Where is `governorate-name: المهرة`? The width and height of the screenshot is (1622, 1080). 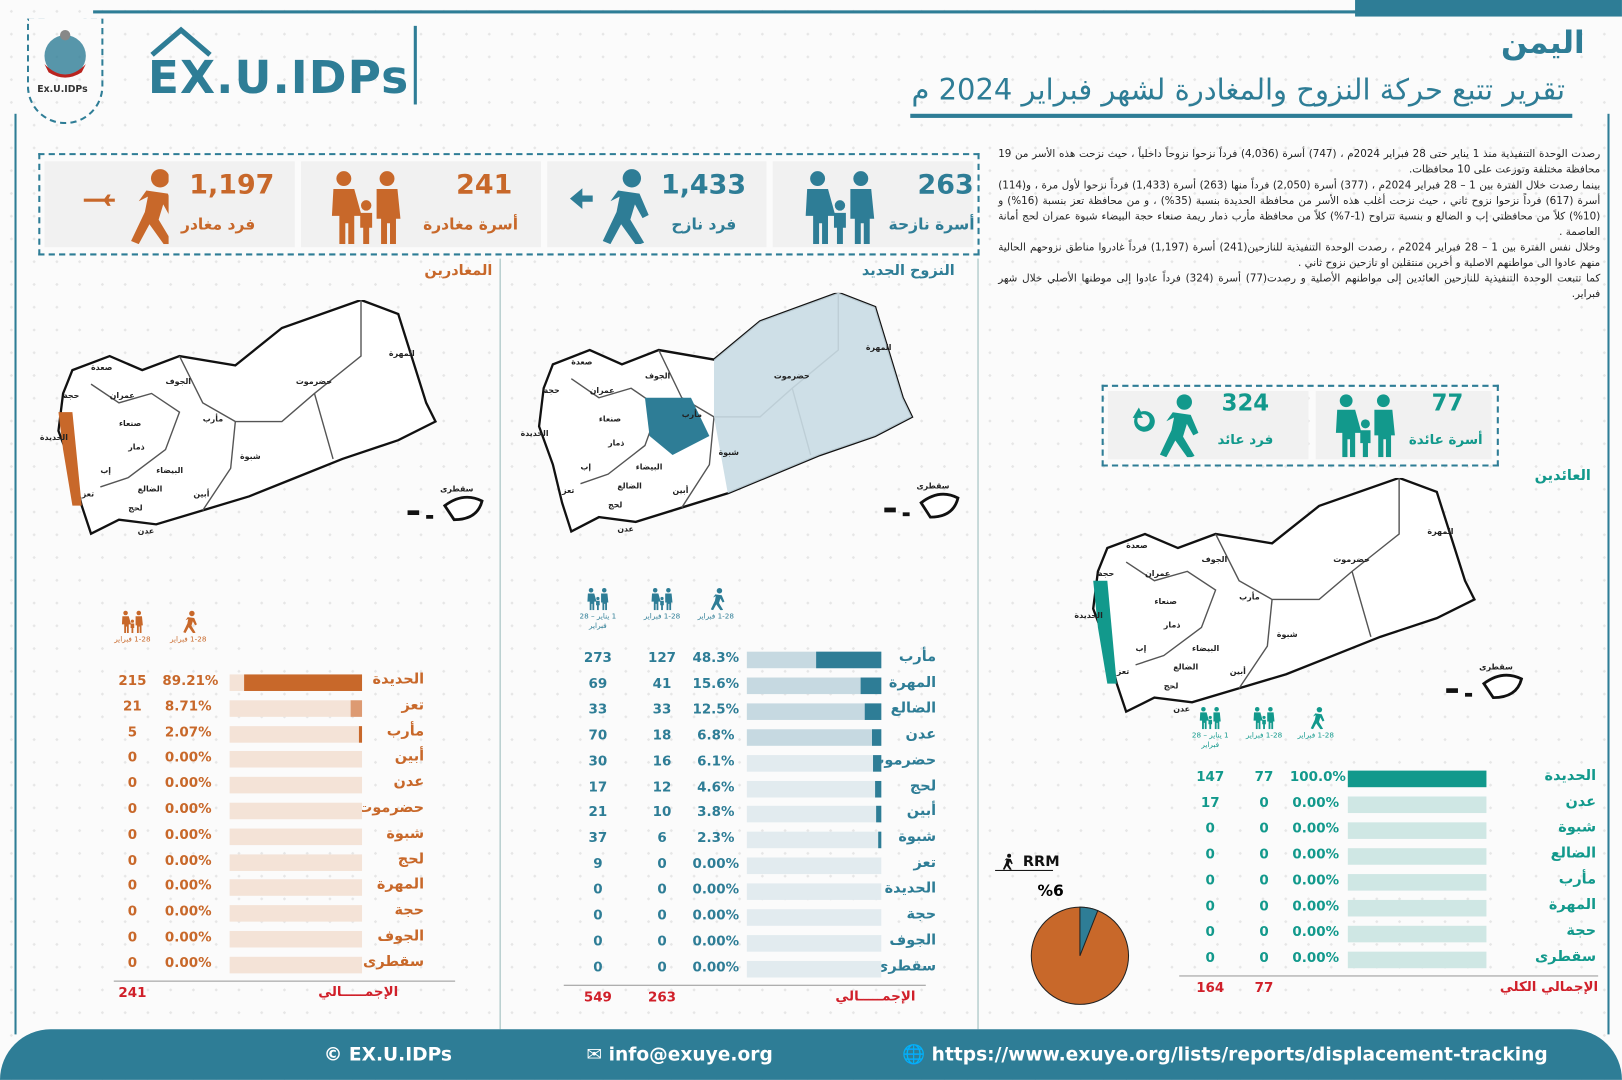
governorate-name: المهرة is located at coordinates (1572, 905).